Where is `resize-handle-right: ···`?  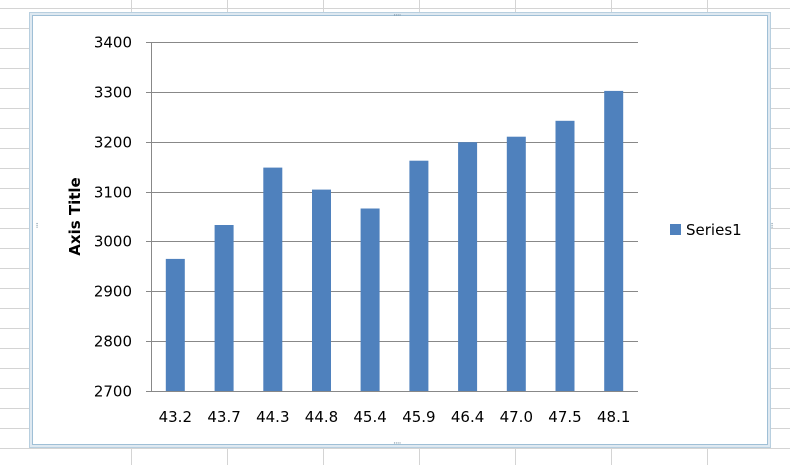 resize-handle-right: ··· is located at coordinates (771, 225).